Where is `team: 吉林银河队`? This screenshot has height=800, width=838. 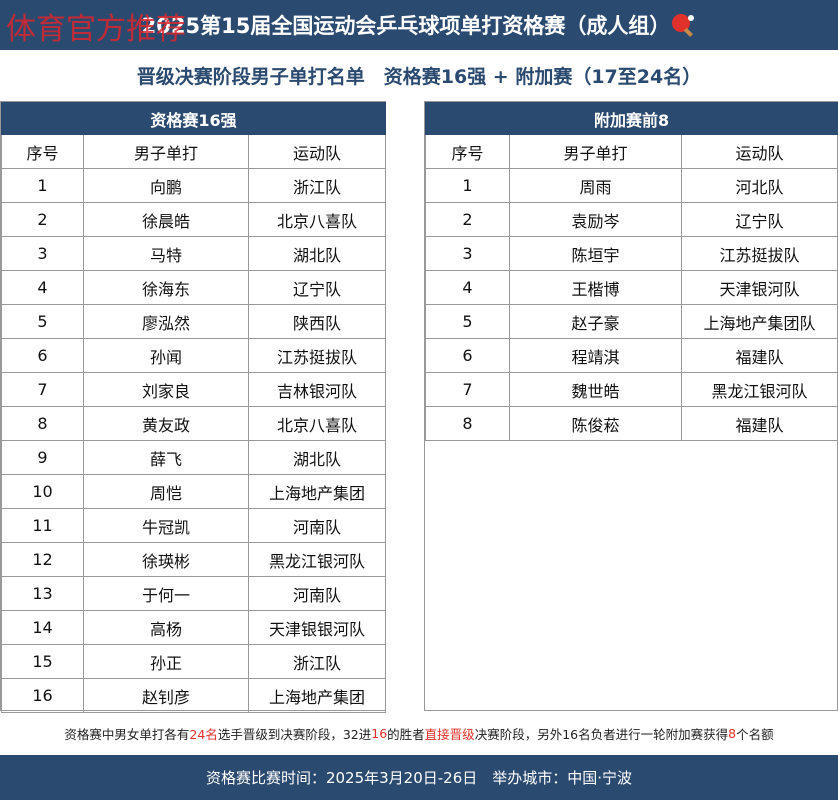
team: 吉林银河队 is located at coordinates (317, 389).